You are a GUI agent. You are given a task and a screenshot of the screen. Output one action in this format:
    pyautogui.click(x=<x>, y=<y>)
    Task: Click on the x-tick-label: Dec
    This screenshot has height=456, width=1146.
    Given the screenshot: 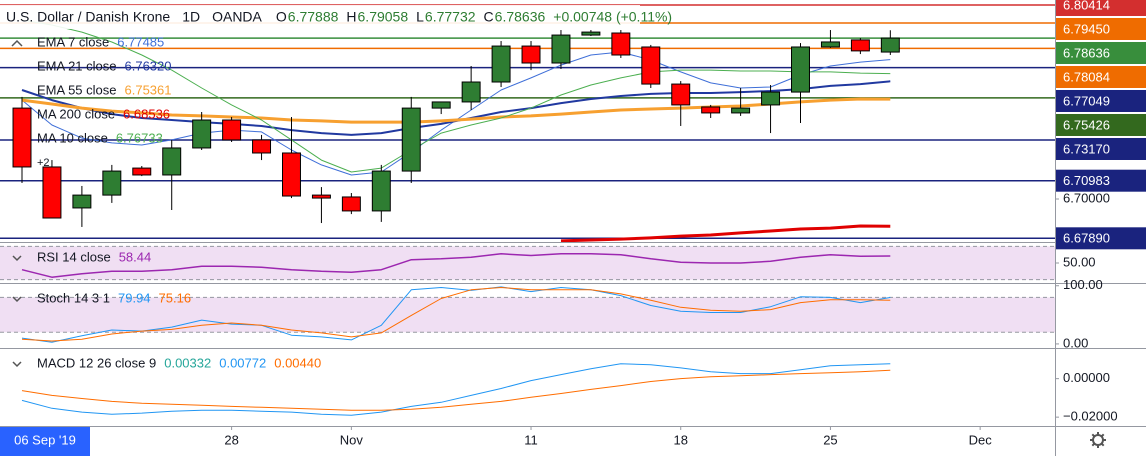 What is the action you would take?
    pyautogui.click(x=981, y=439)
    